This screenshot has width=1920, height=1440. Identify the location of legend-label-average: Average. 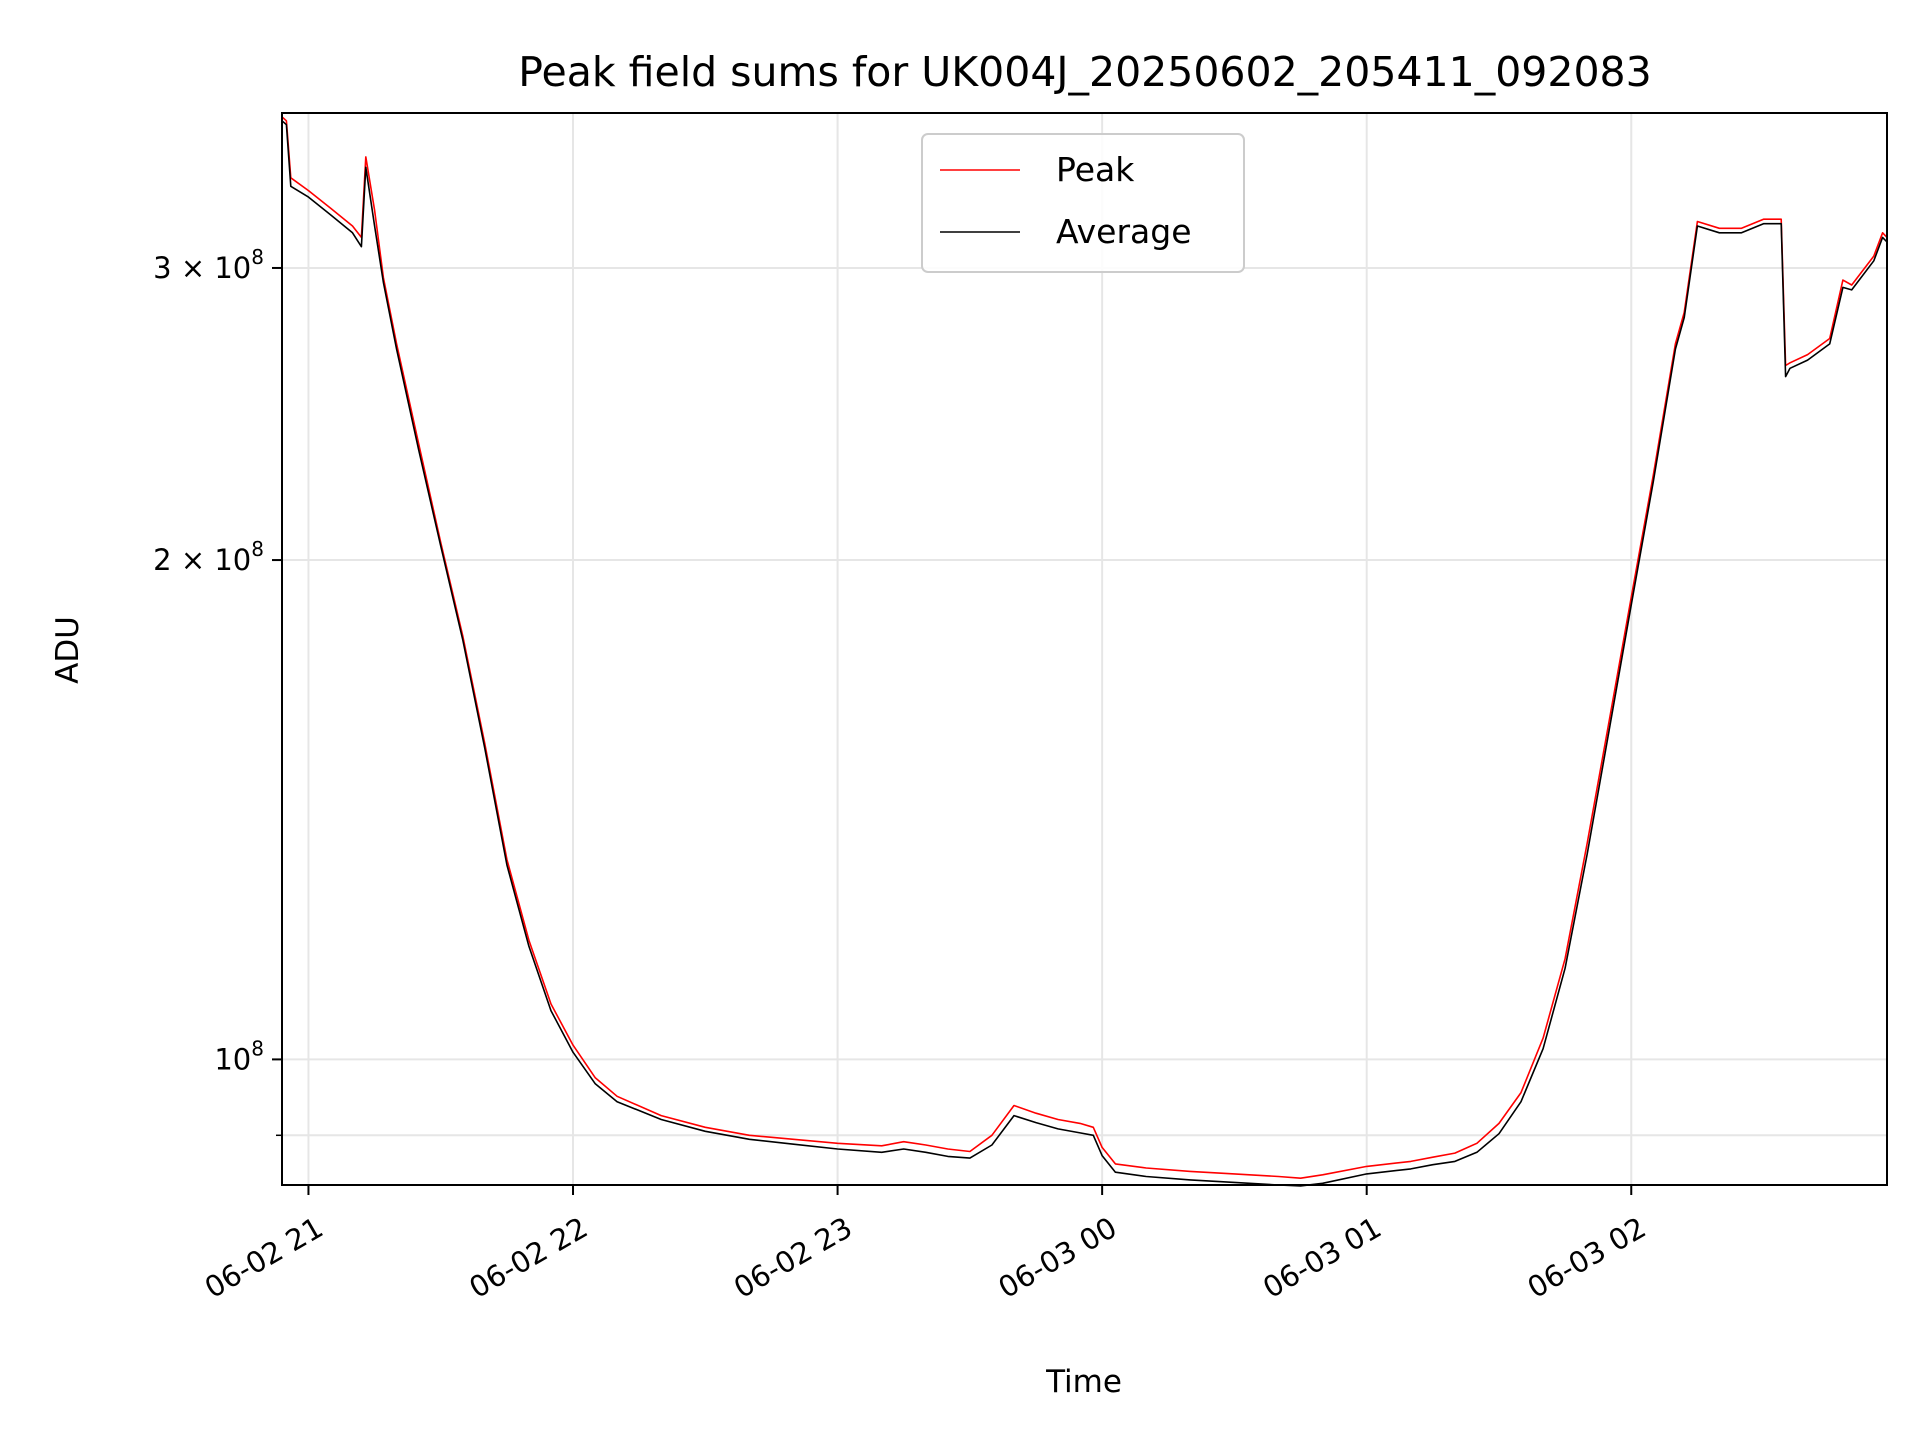
(1124, 231).